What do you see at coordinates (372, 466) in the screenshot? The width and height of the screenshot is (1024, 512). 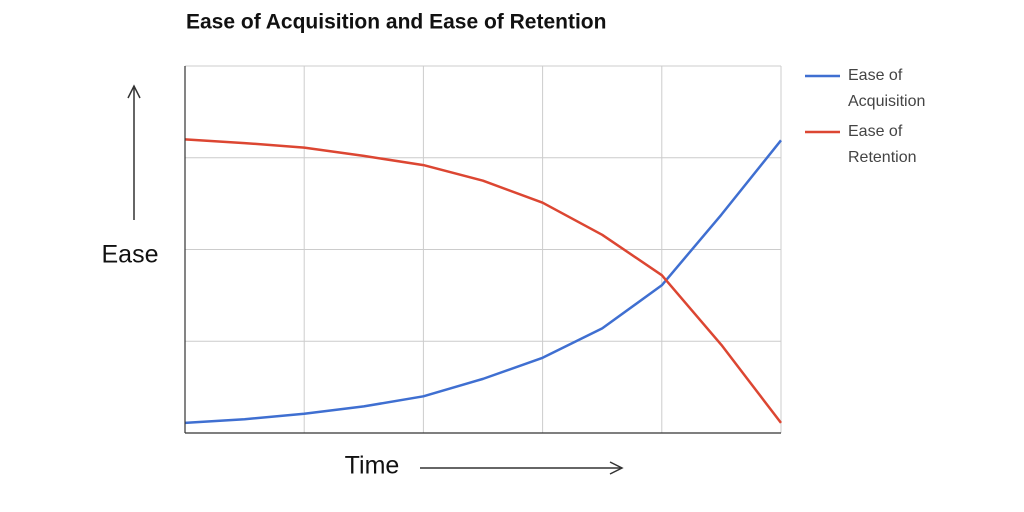 I see `x-axis-label: Time` at bounding box center [372, 466].